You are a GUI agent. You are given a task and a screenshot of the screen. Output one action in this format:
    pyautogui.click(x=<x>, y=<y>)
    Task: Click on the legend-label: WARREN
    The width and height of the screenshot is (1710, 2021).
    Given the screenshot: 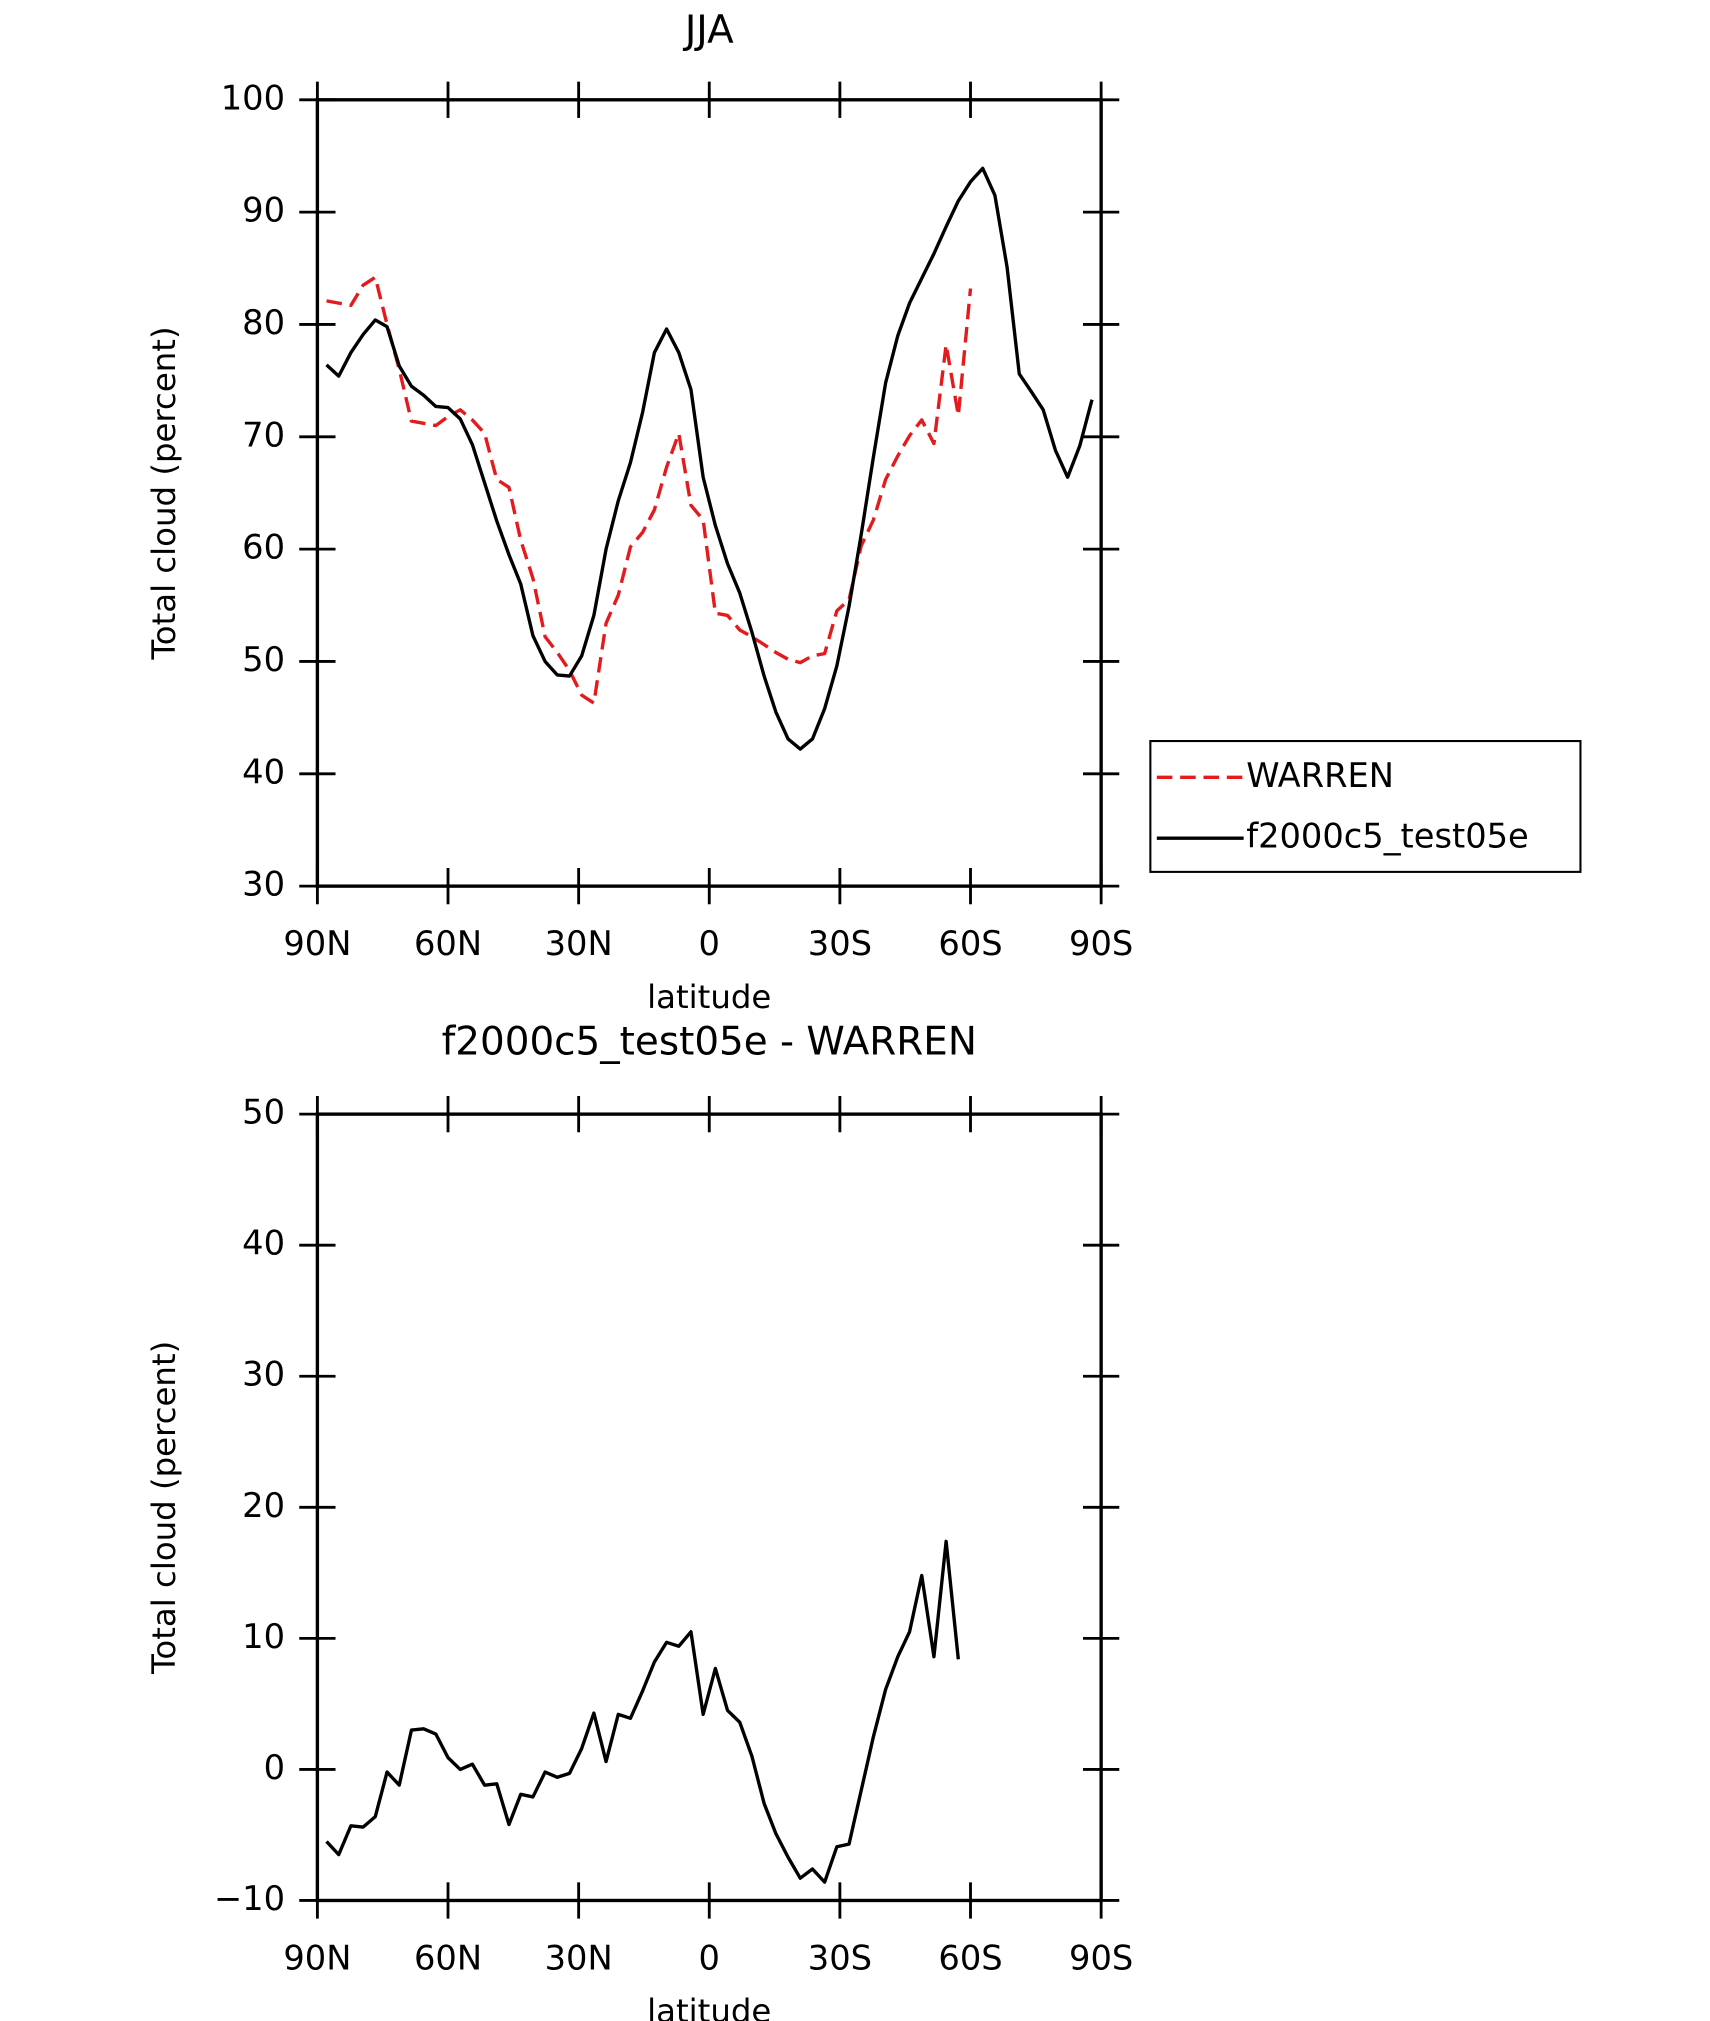 What is the action you would take?
    pyautogui.click(x=1320, y=775)
    